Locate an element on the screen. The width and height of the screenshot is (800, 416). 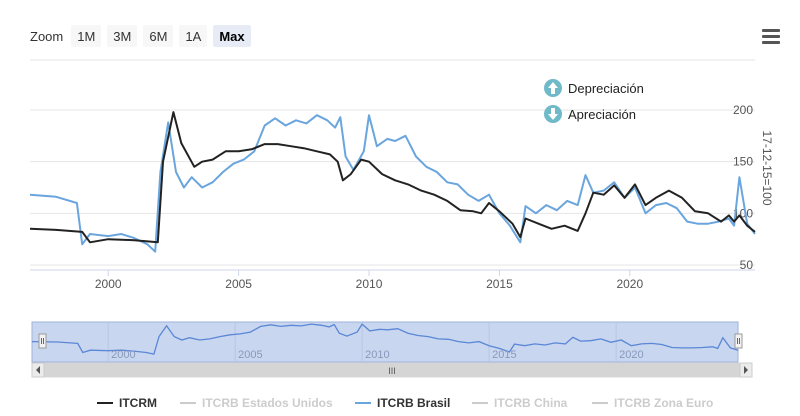
legend-swatch-itcrb-zona-euro is located at coordinates (600, 403).